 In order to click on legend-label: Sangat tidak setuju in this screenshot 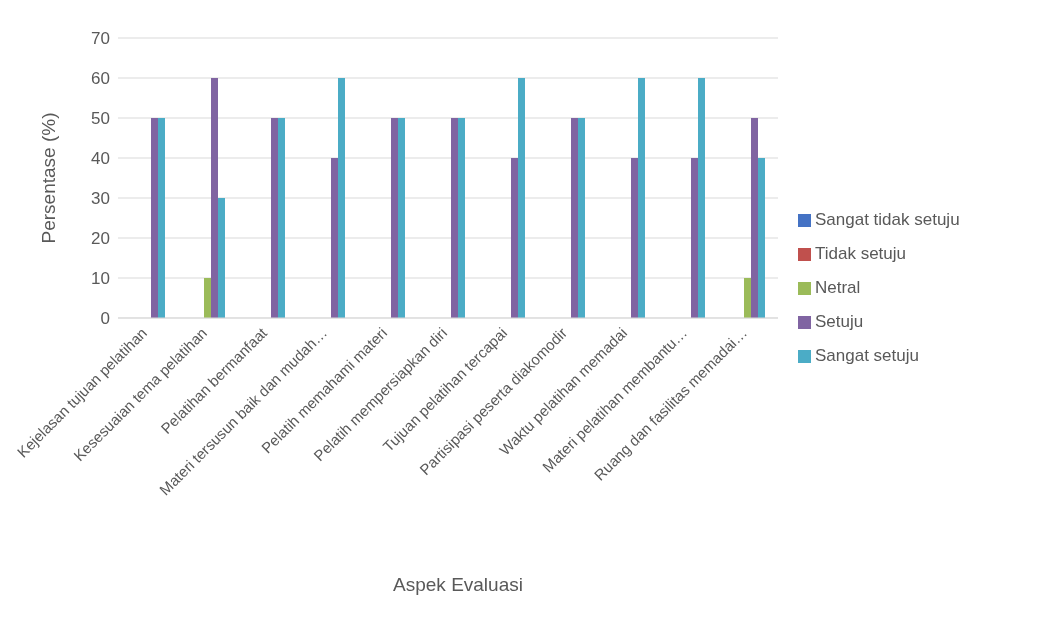, I will do `click(887, 219)`.